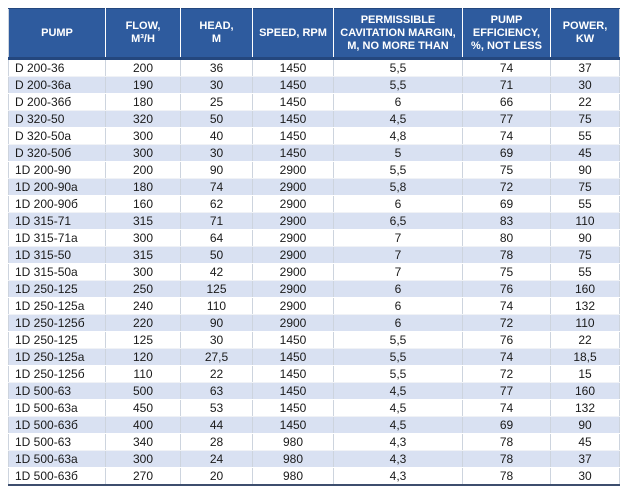 The image size is (627, 500). What do you see at coordinates (216, 408) in the screenshot?
I see `head-cell: 53` at bounding box center [216, 408].